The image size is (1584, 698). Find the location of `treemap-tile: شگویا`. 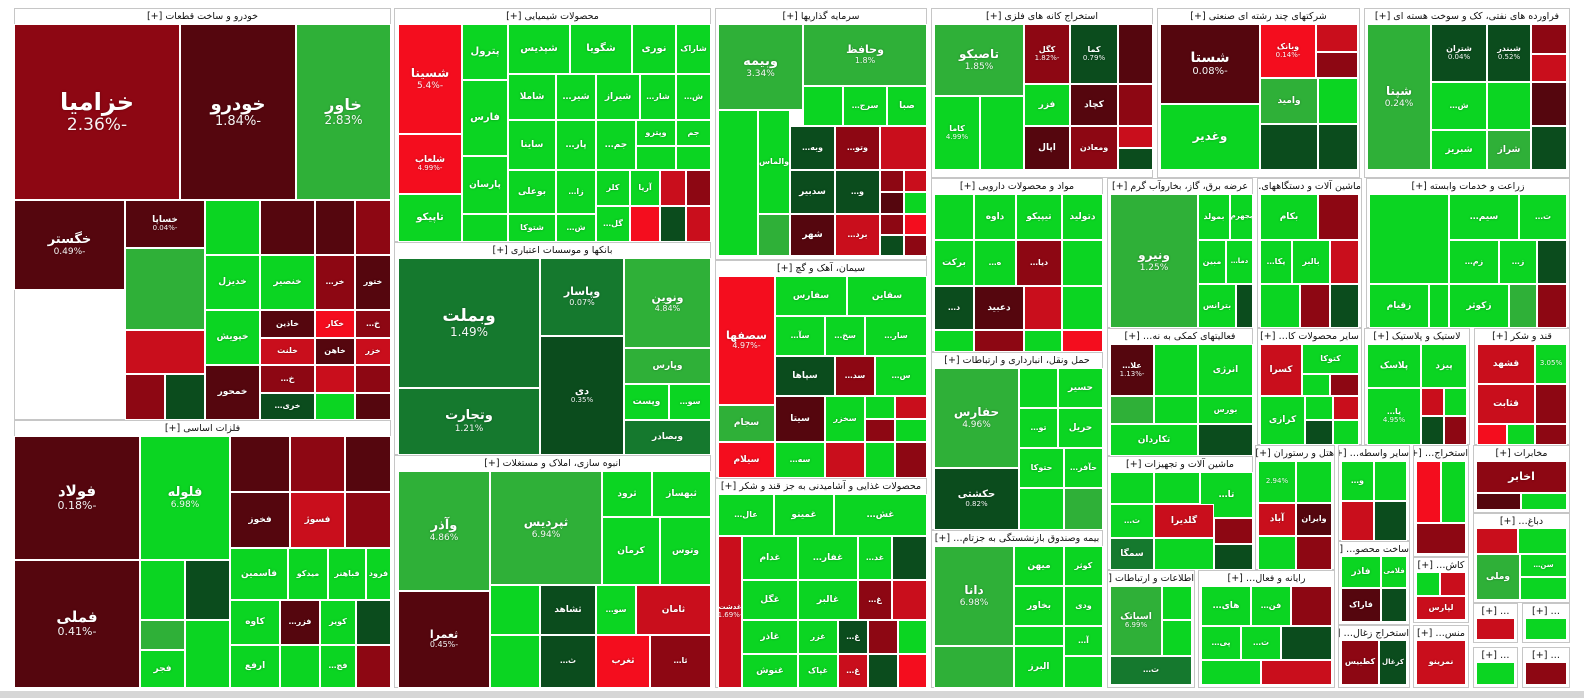

treemap-tile: شگویا is located at coordinates (601, 49).